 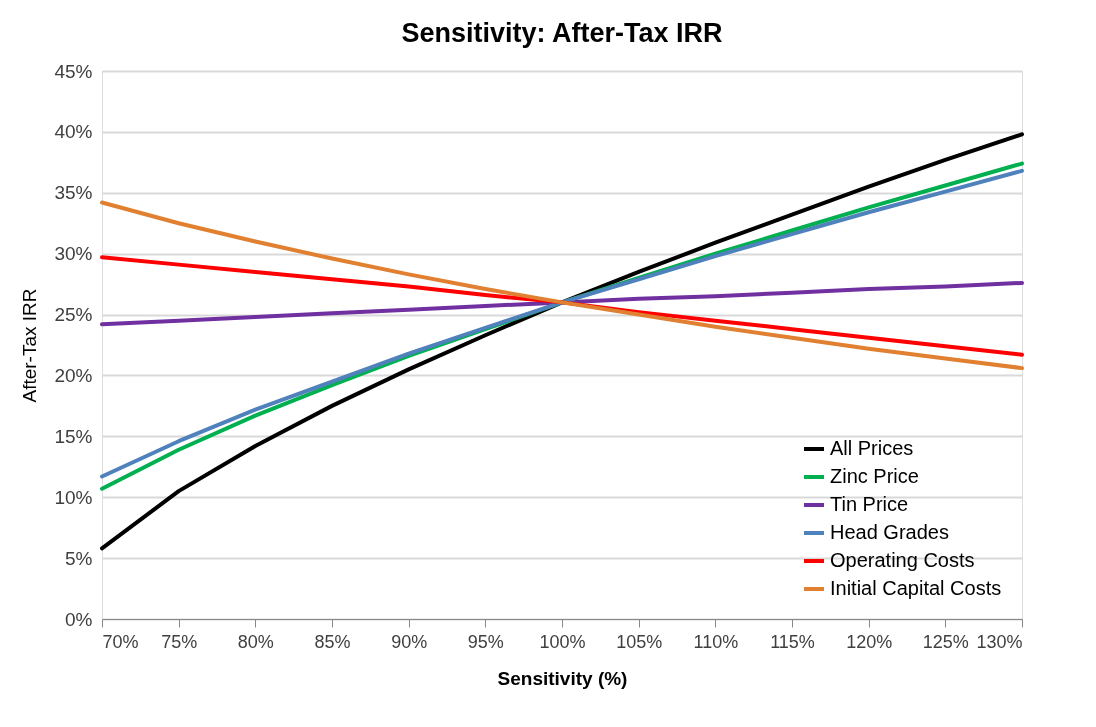 What do you see at coordinates (73, 254) in the screenshot?
I see `y-tick-label: 30%` at bounding box center [73, 254].